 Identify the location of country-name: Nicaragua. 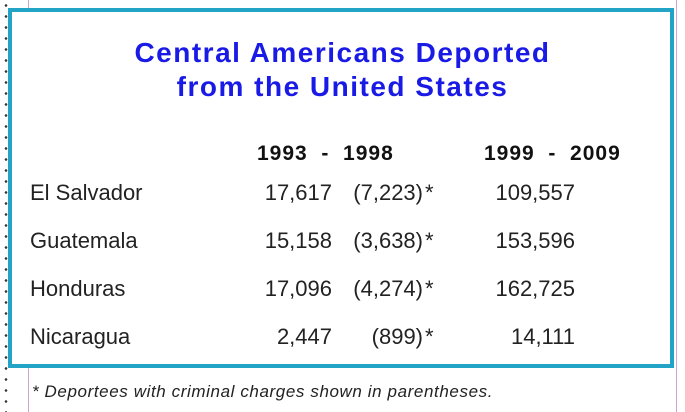
(80, 336).